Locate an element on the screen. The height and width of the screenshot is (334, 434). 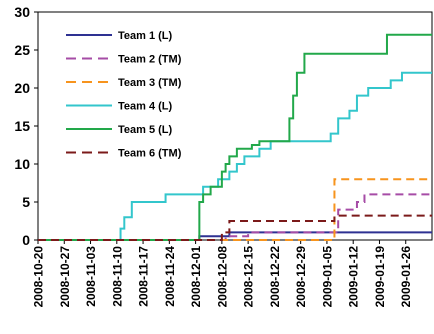
legend-label-team-6: Team 6 (TM) is located at coordinates (150, 154).